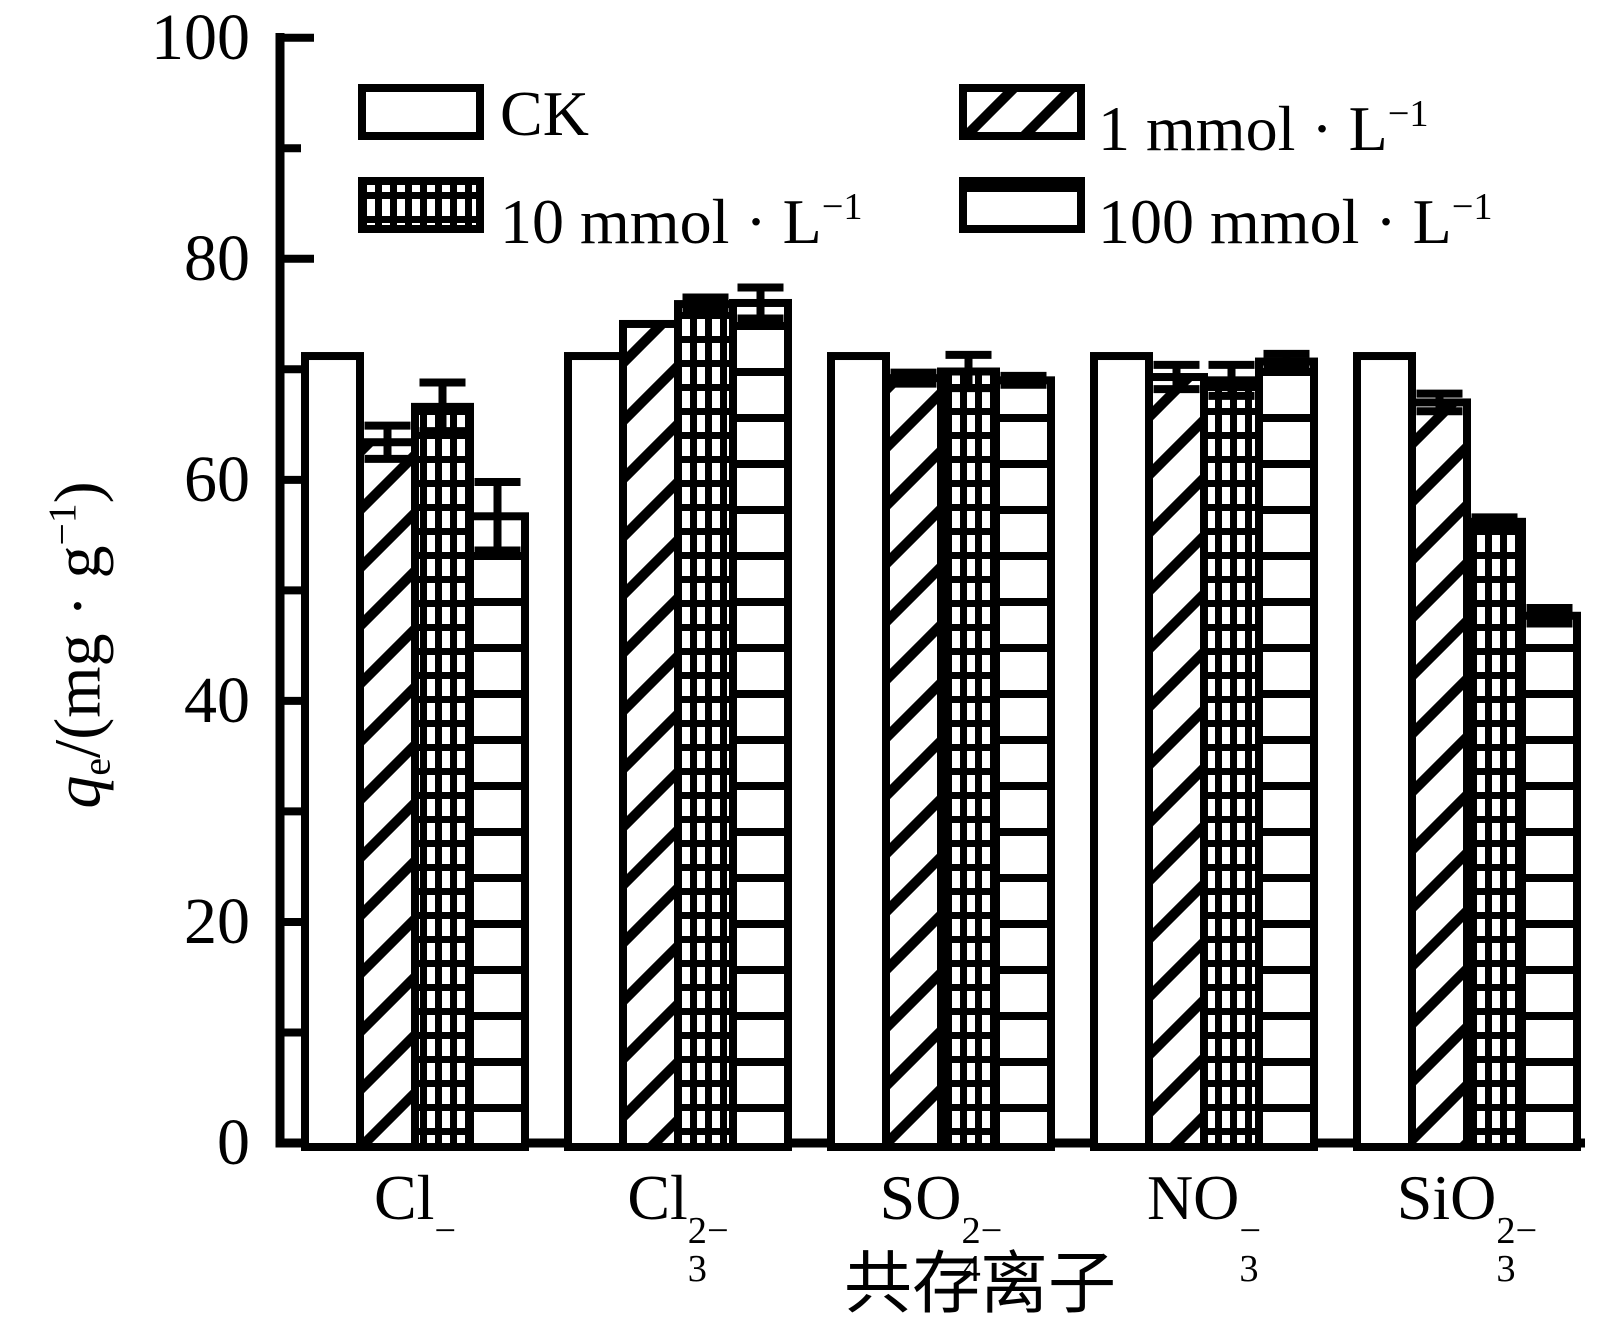  I want to click on bar-s0-c0, so click(332, 751).